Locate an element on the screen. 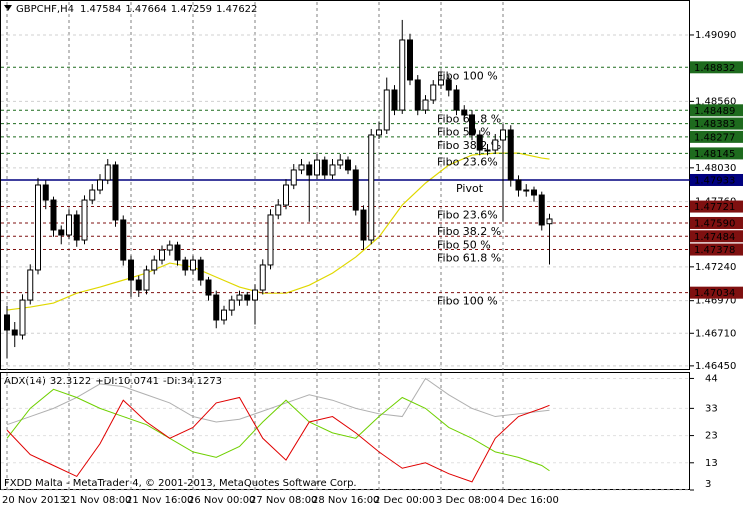  y-tick-label: 13 is located at coordinates (711, 463).